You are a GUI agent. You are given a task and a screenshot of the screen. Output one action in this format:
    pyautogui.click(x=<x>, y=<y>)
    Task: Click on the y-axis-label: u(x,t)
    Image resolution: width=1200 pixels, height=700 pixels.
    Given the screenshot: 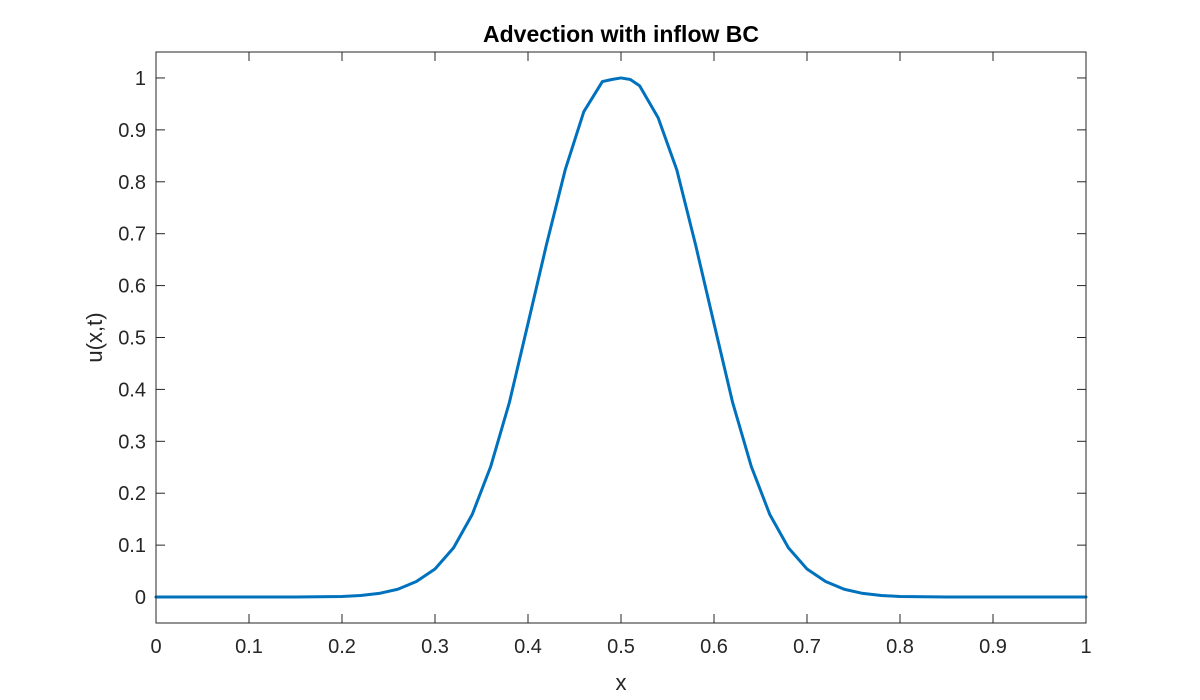 What is the action you would take?
    pyautogui.click(x=94, y=337)
    